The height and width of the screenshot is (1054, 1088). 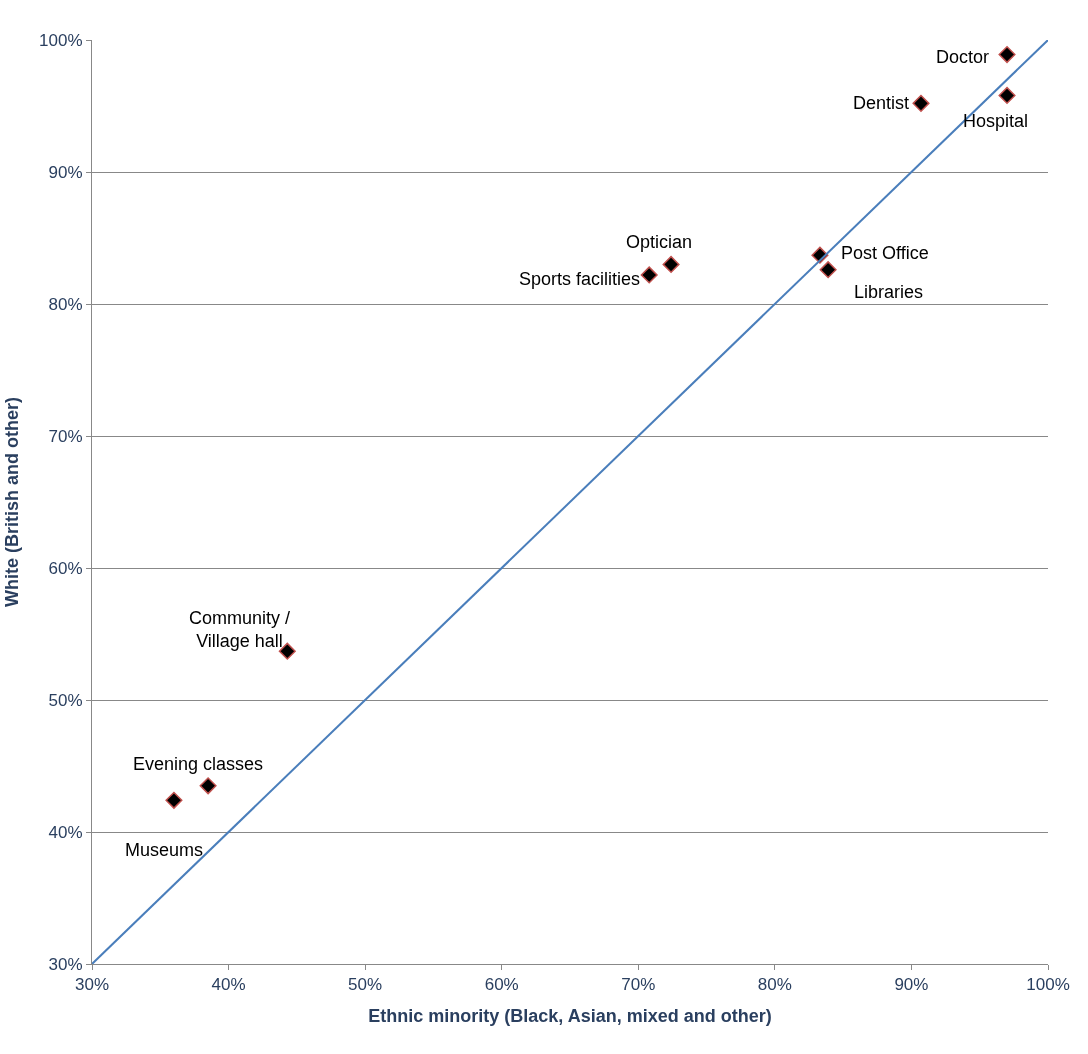 I want to click on x-tick-label: 40%, so click(x=228, y=985).